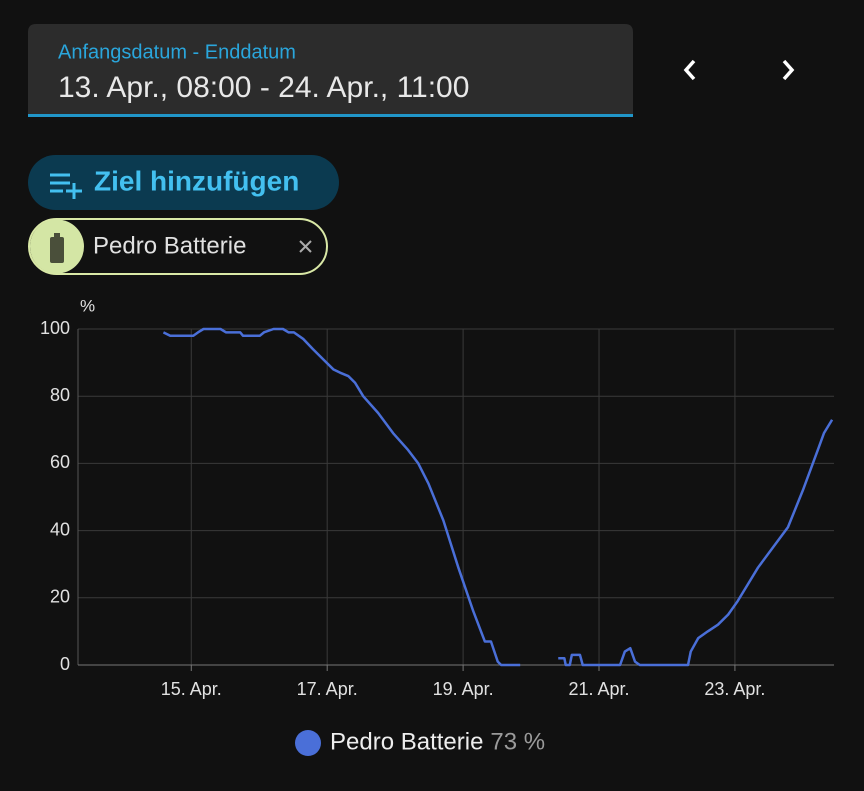 Image resolution: width=864 pixels, height=791 pixels. What do you see at coordinates (517, 741) in the screenshot?
I see `legend-state: 73 %` at bounding box center [517, 741].